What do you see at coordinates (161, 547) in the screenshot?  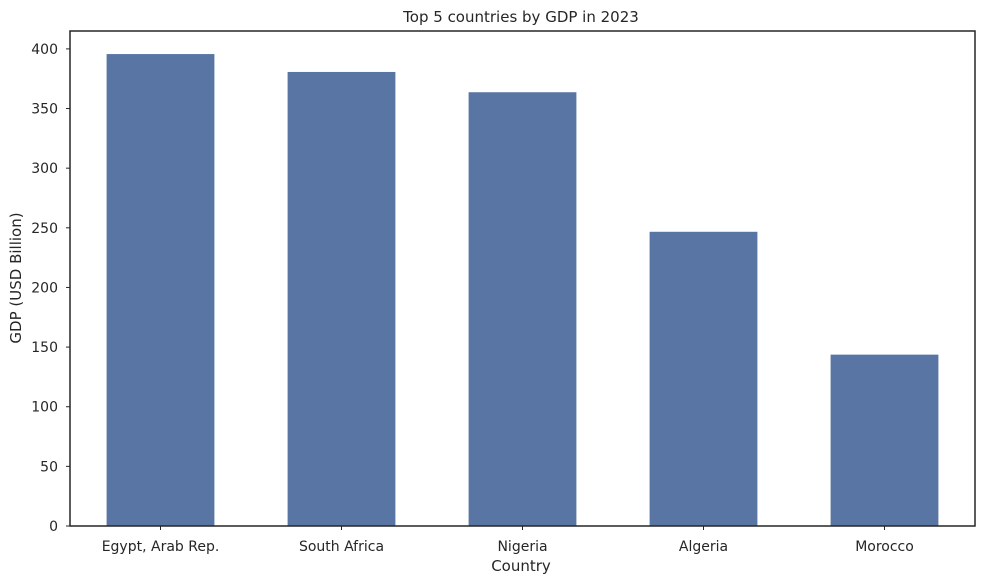 I see `x-tick-label: Egypt, Arab Rep.` at bounding box center [161, 547].